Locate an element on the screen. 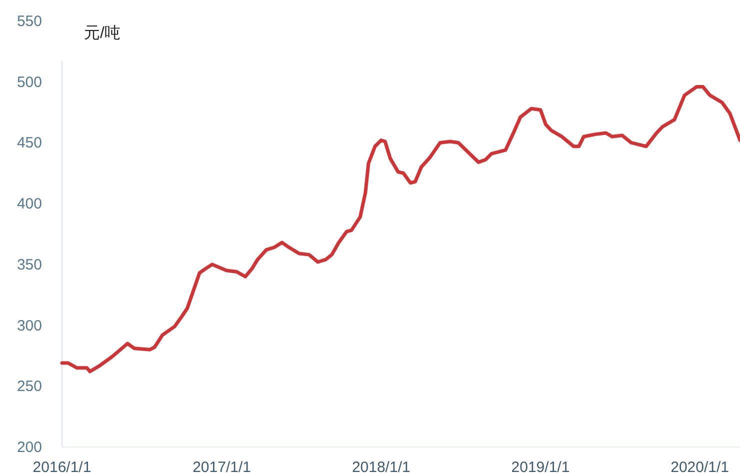 The height and width of the screenshot is (474, 740). y-axis-title: 元/吨 is located at coordinates (102, 33).